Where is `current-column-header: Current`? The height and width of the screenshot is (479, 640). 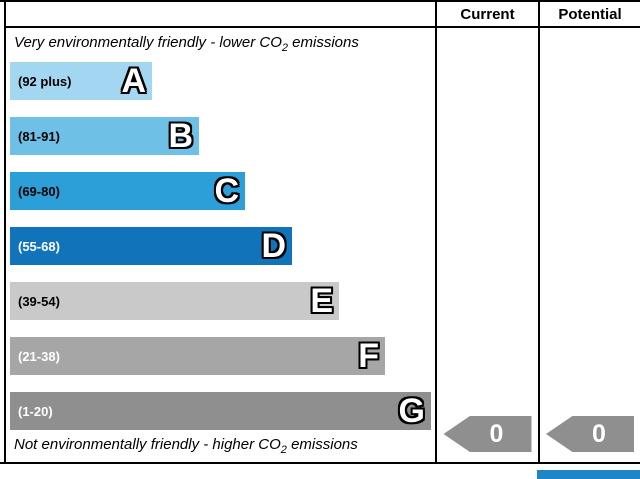
current-column-header: Current is located at coordinates (488, 15).